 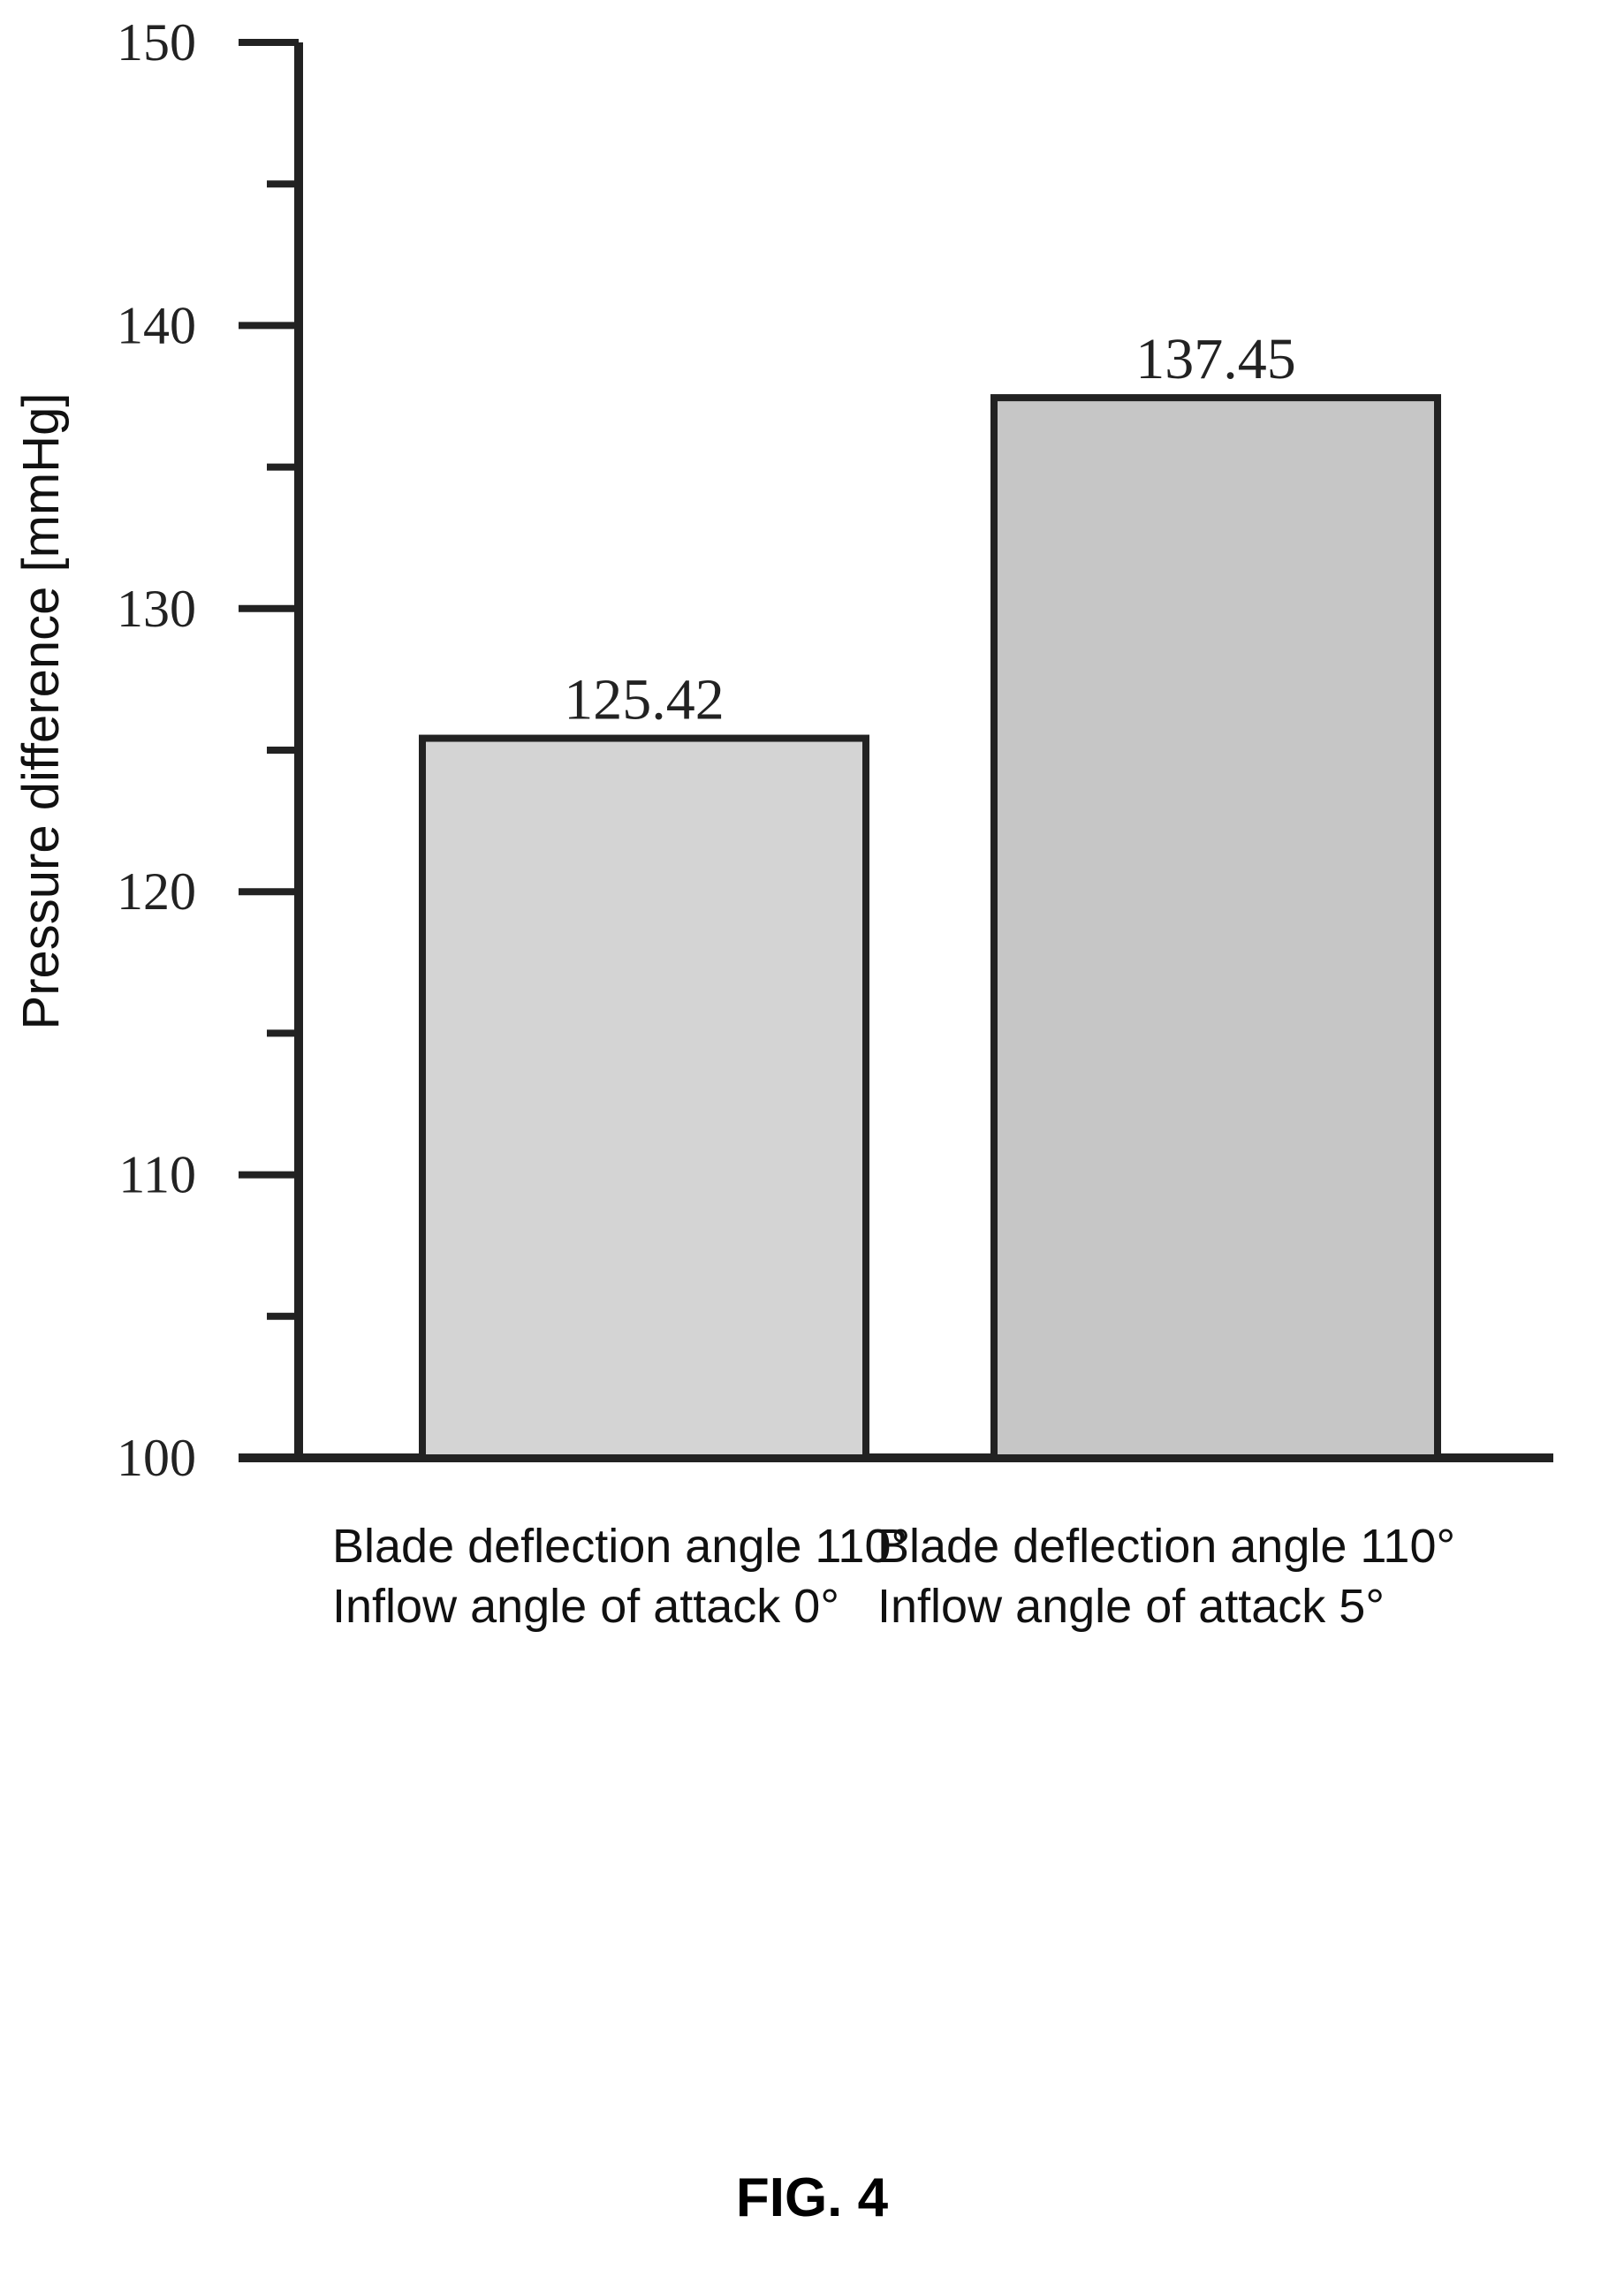 What do you see at coordinates (156, 891) in the screenshot?
I see `y-tick-label: 120` at bounding box center [156, 891].